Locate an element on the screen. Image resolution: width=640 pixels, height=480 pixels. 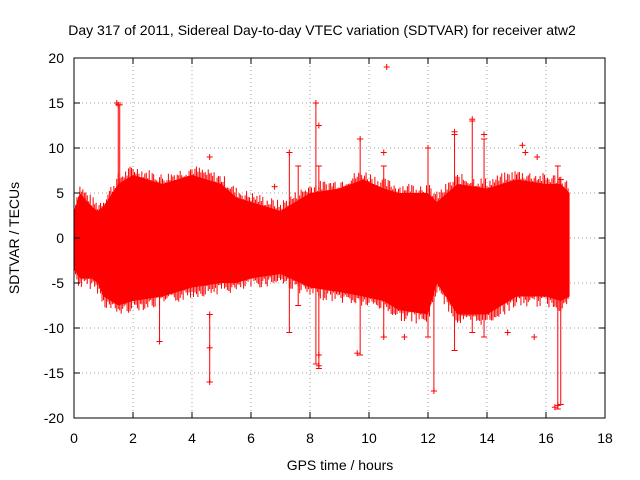
y-axis-label: SDTVAR / TECUs is located at coordinates (14, 238).